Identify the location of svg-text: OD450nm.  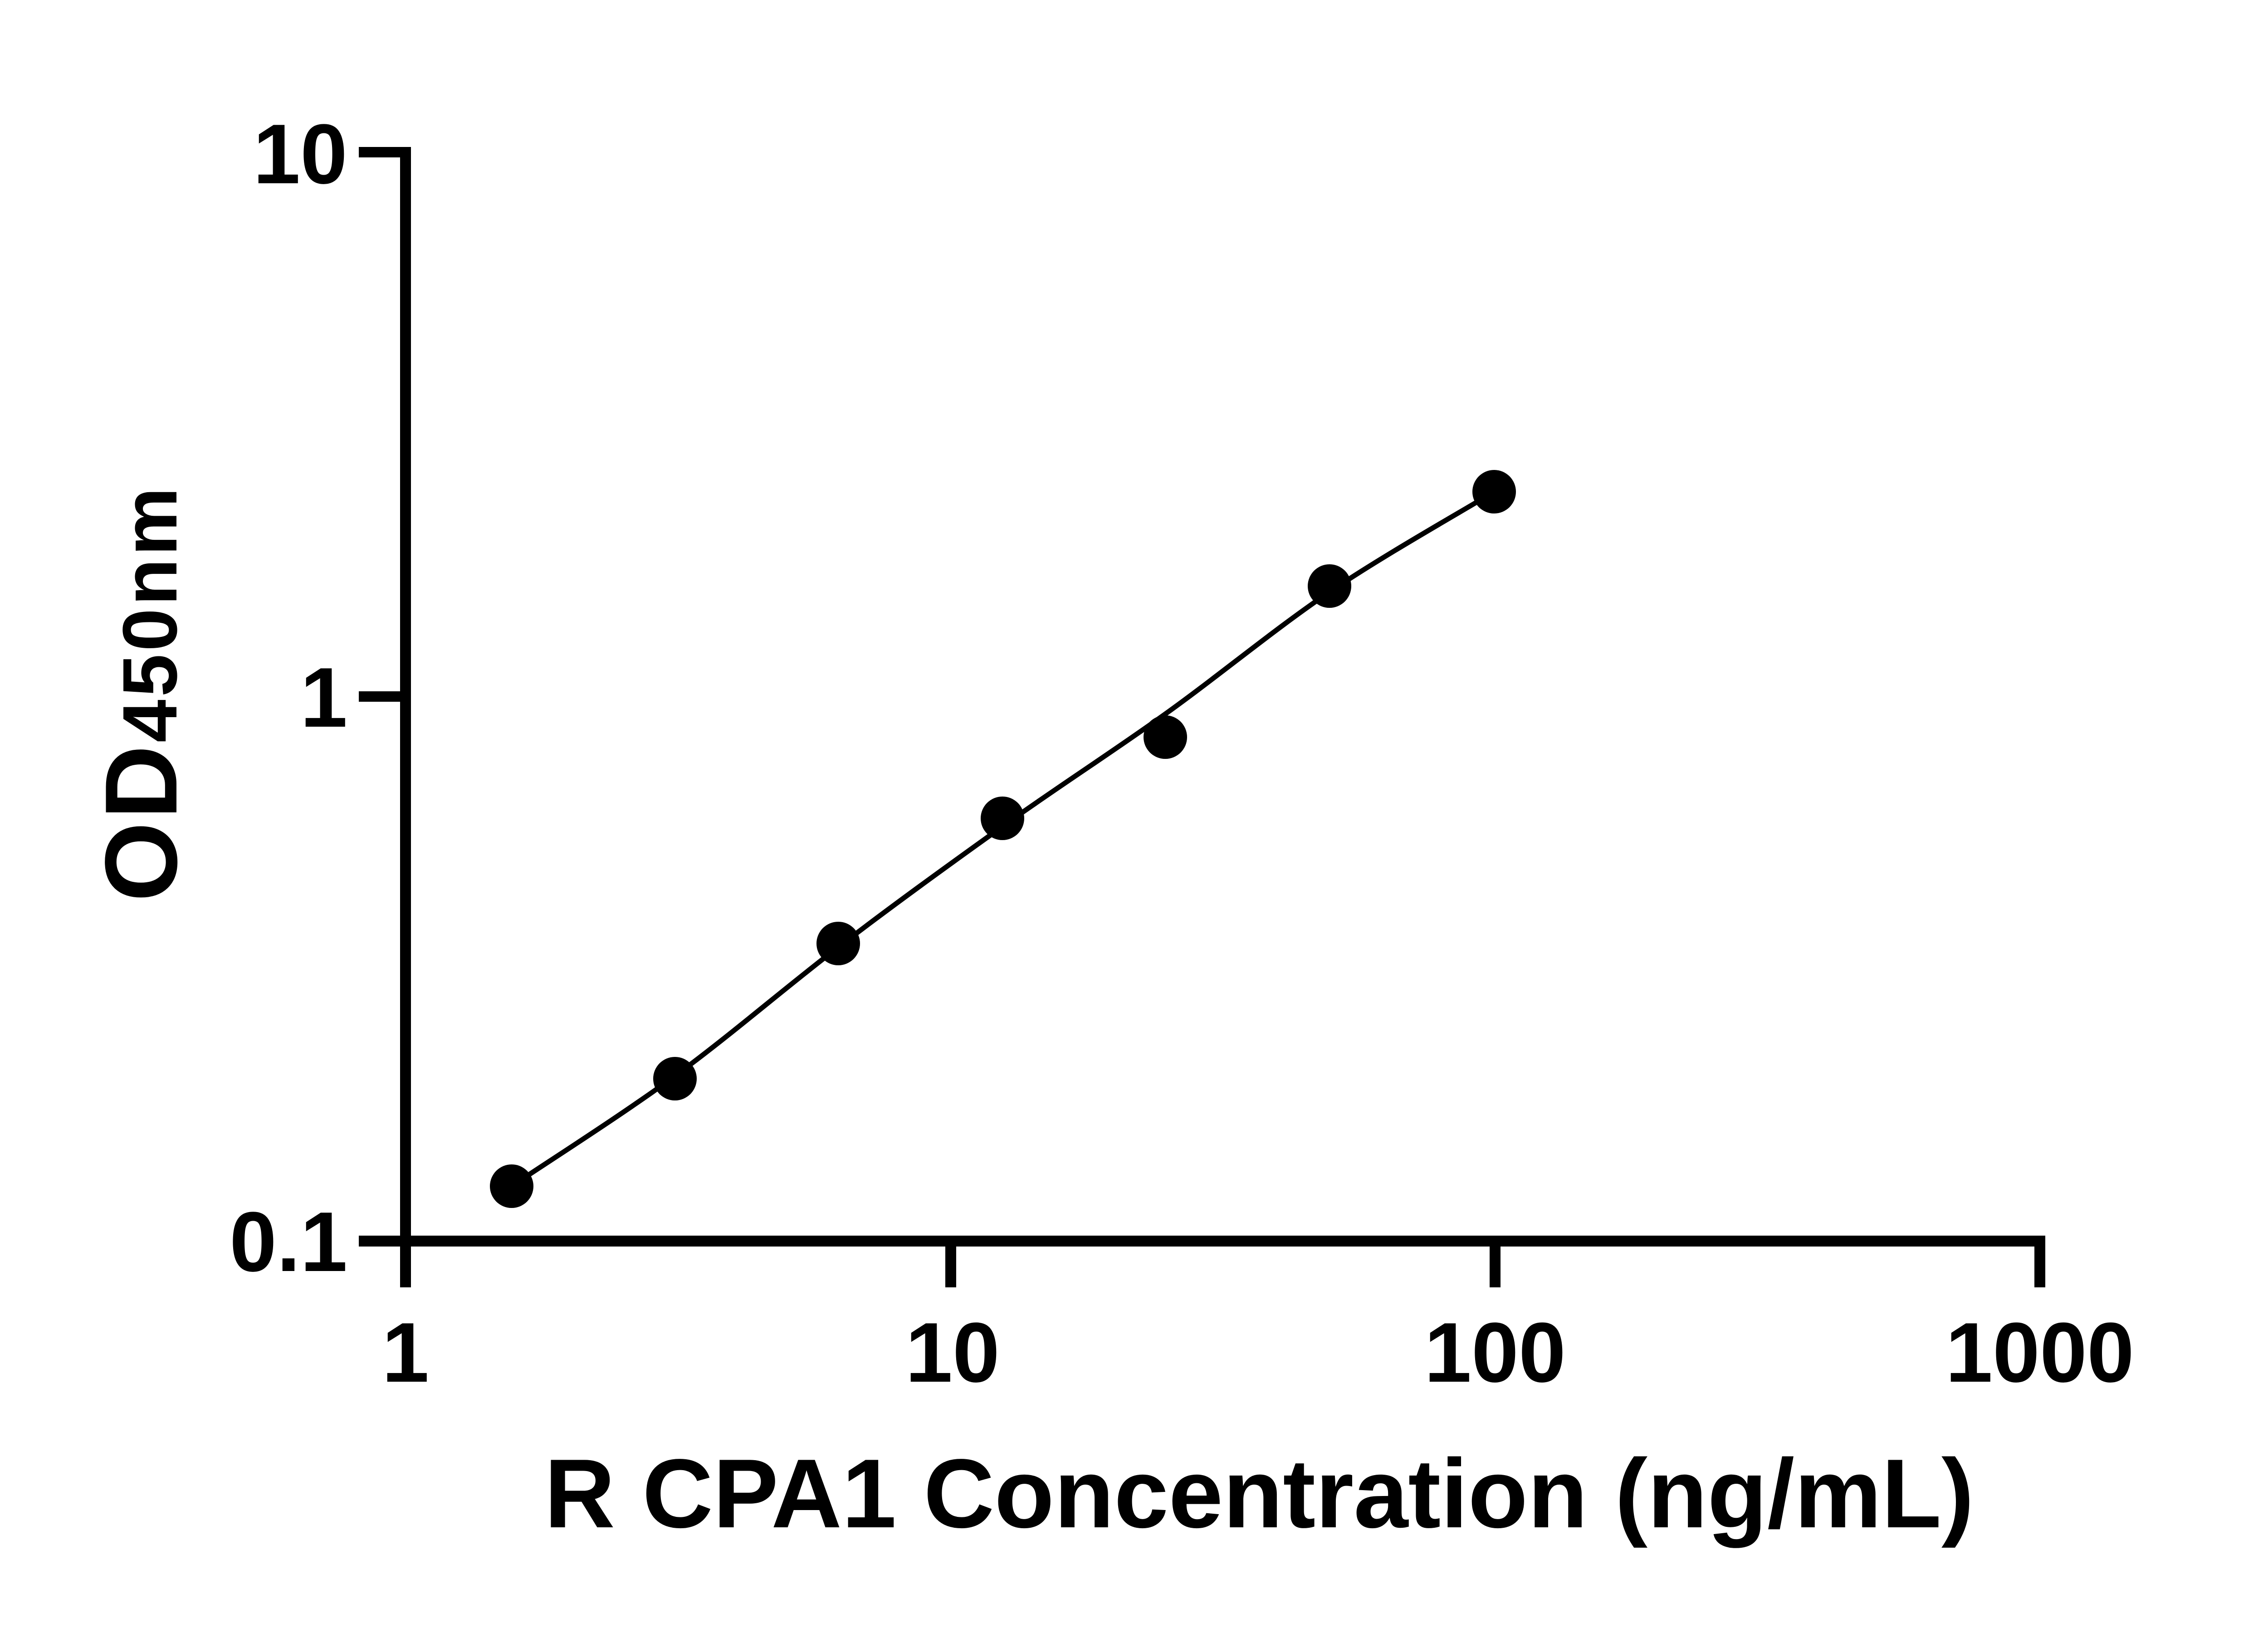
(140, 693).